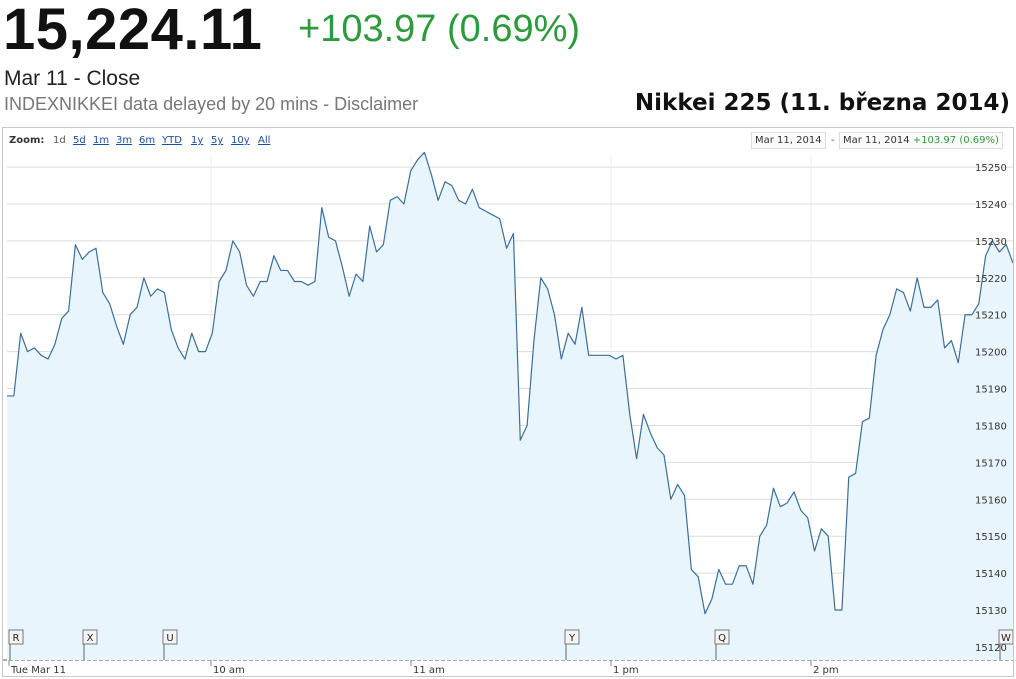 This screenshot has width=1016, height=679. I want to click on x-tick-label: 11 am, so click(429, 670).